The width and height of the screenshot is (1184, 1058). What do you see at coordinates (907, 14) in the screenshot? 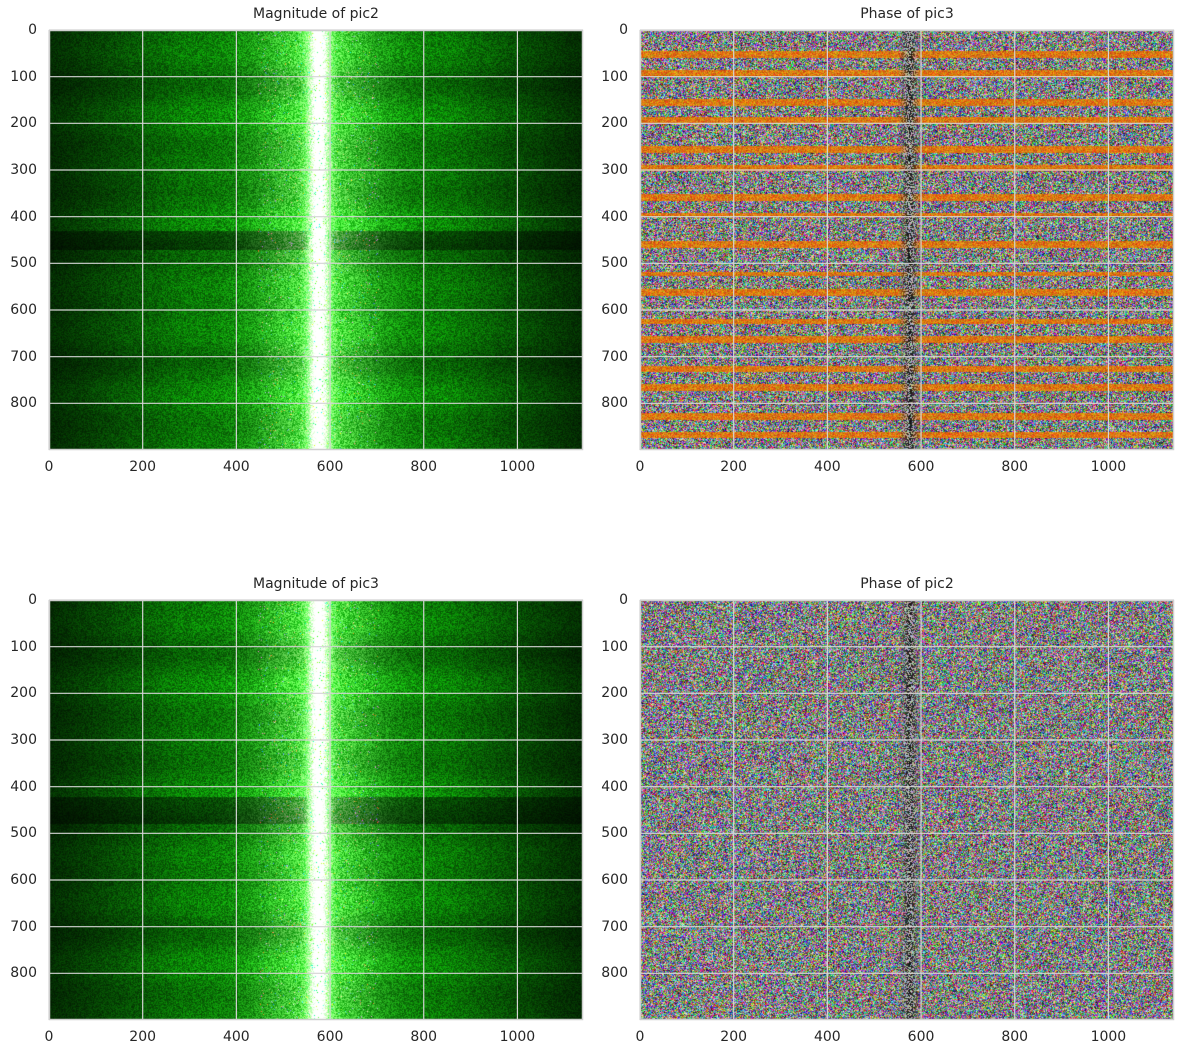
I see `chart-title: Phase of pic3` at bounding box center [907, 14].